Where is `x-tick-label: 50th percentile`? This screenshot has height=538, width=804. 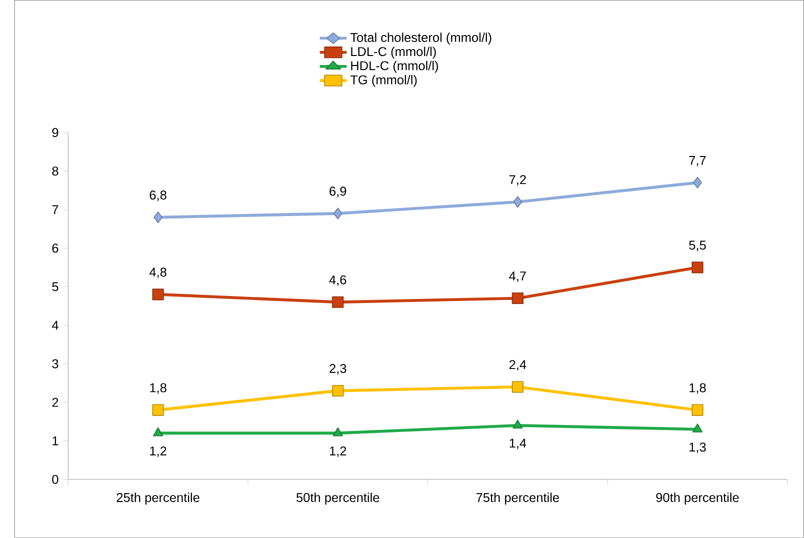
x-tick-label: 50th percentile is located at coordinates (338, 498).